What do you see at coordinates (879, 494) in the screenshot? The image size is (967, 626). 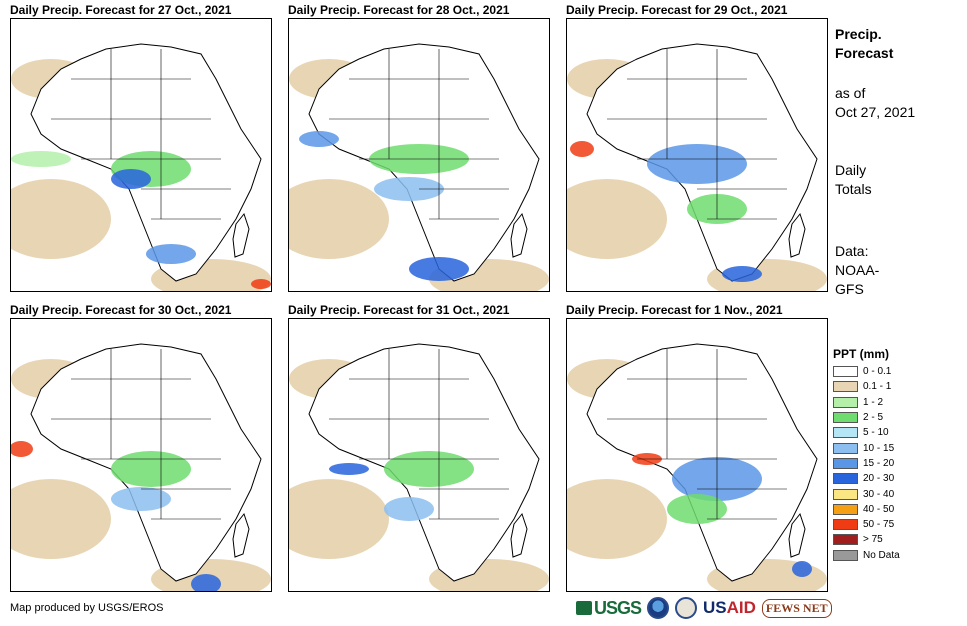 I see `legend-label: 30 - 40` at bounding box center [879, 494].